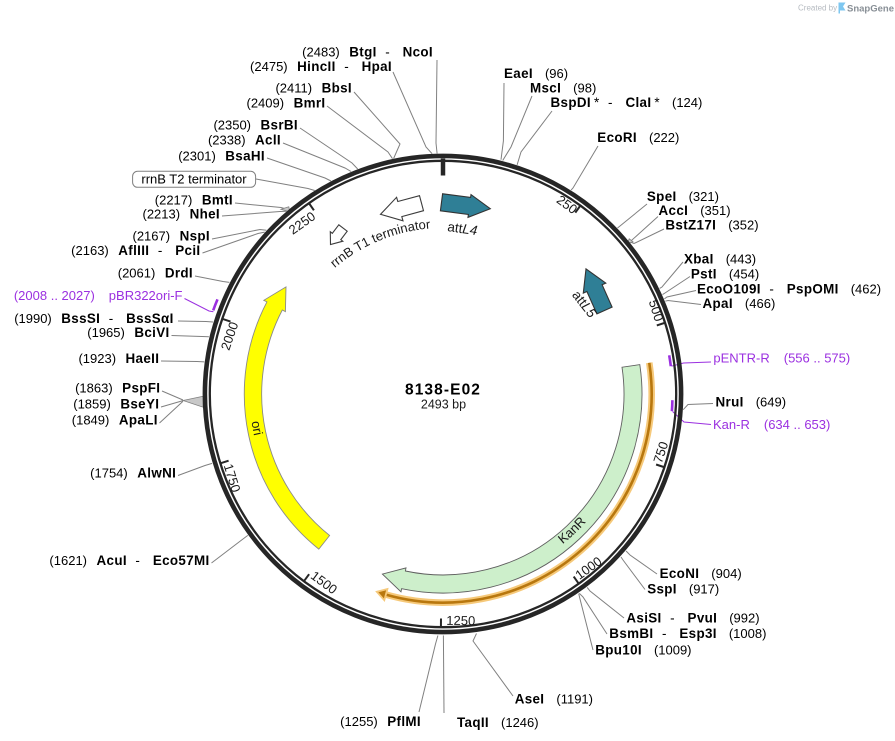 The image size is (895, 741). What do you see at coordinates (257, 428) in the screenshot?
I see `svg-text: ori` at bounding box center [257, 428].